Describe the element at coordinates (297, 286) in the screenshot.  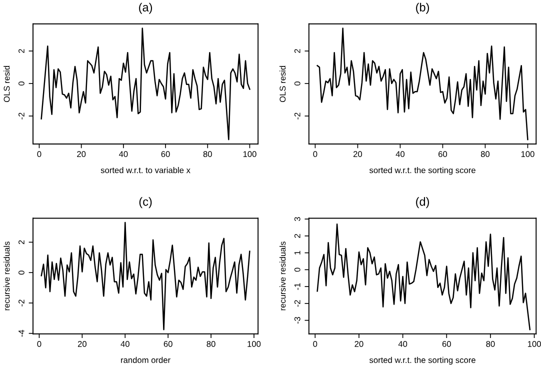
I see `y-tick-label: -1` at that location.